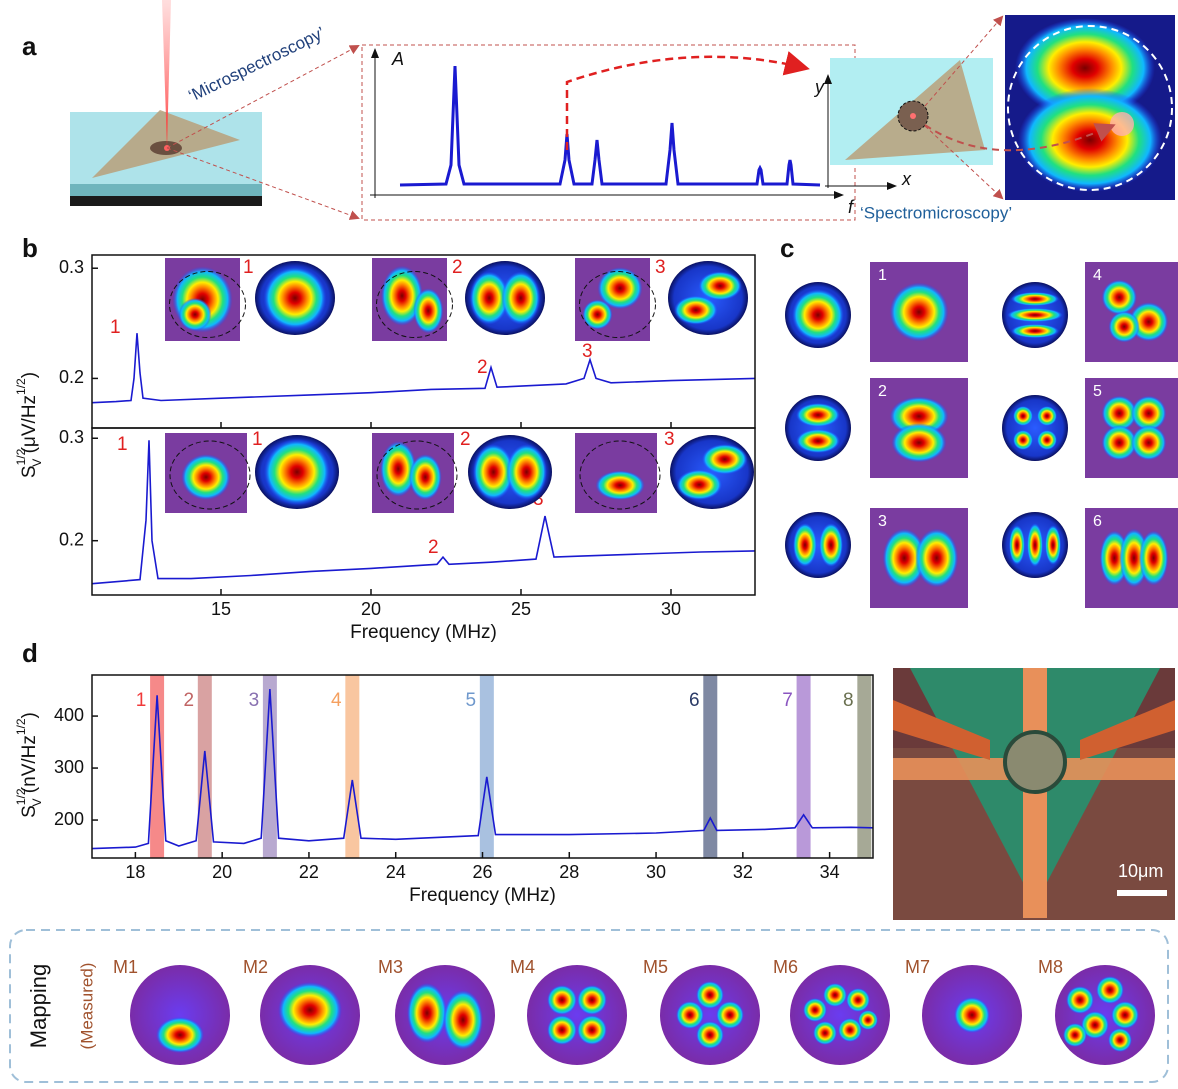  I want to click on x-tick-label: 18, so click(135, 872).